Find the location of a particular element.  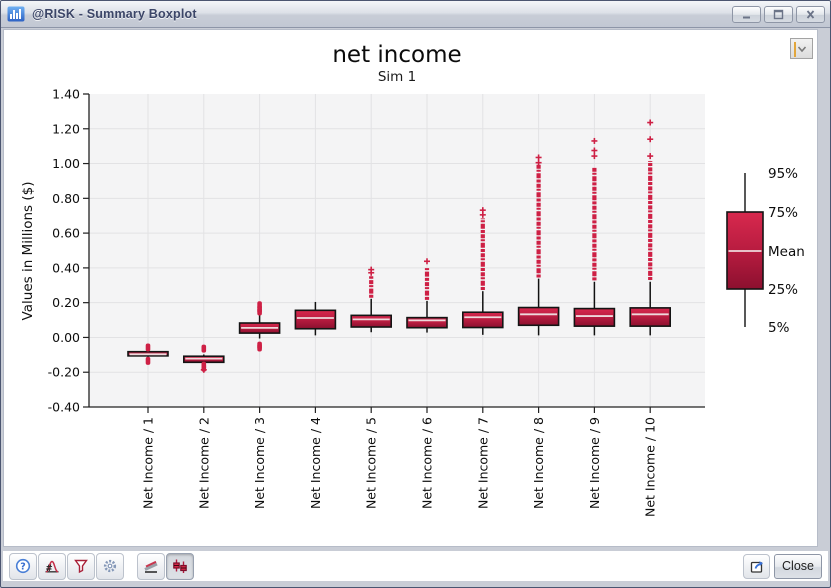

close-icon is located at coordinates (810, 14).